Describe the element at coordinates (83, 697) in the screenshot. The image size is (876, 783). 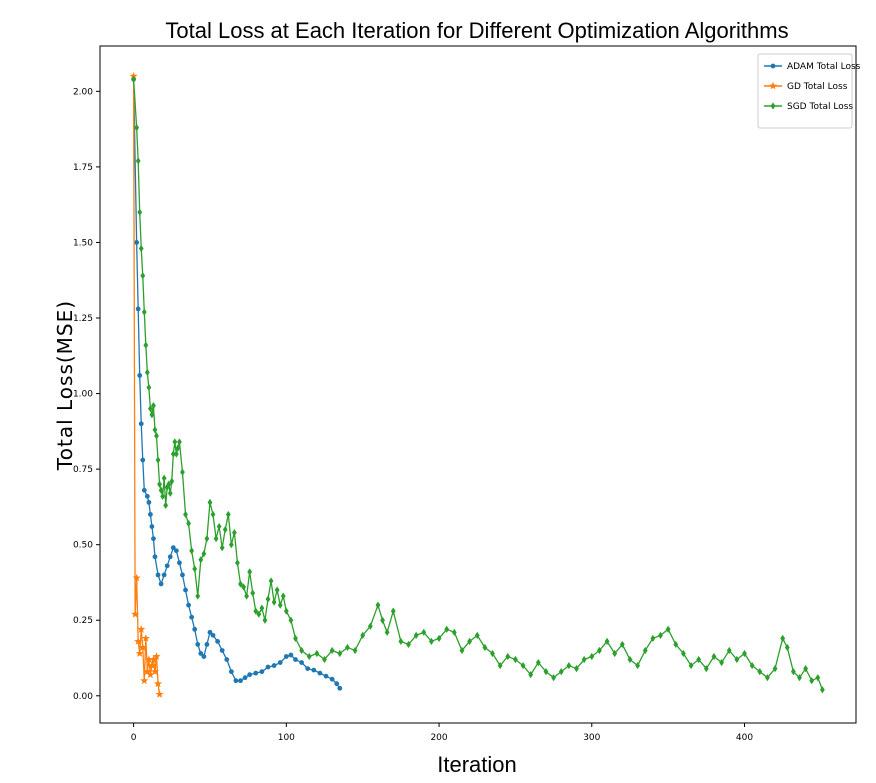
I see `y-tick-label: 0.00` at that location.